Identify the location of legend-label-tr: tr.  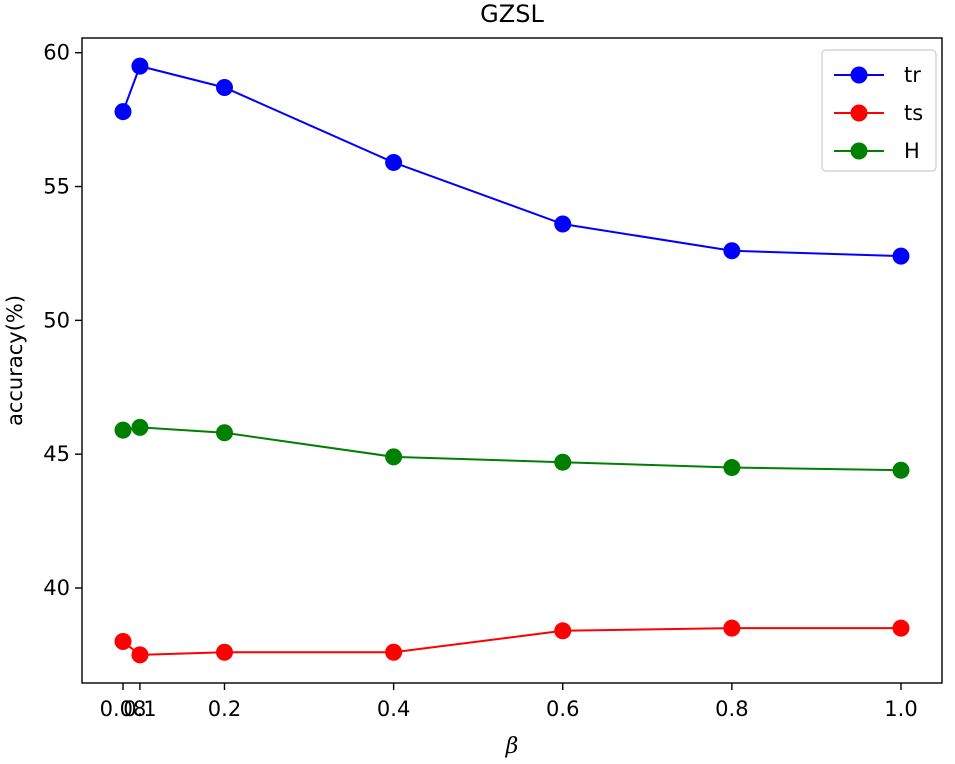
(912, 75).